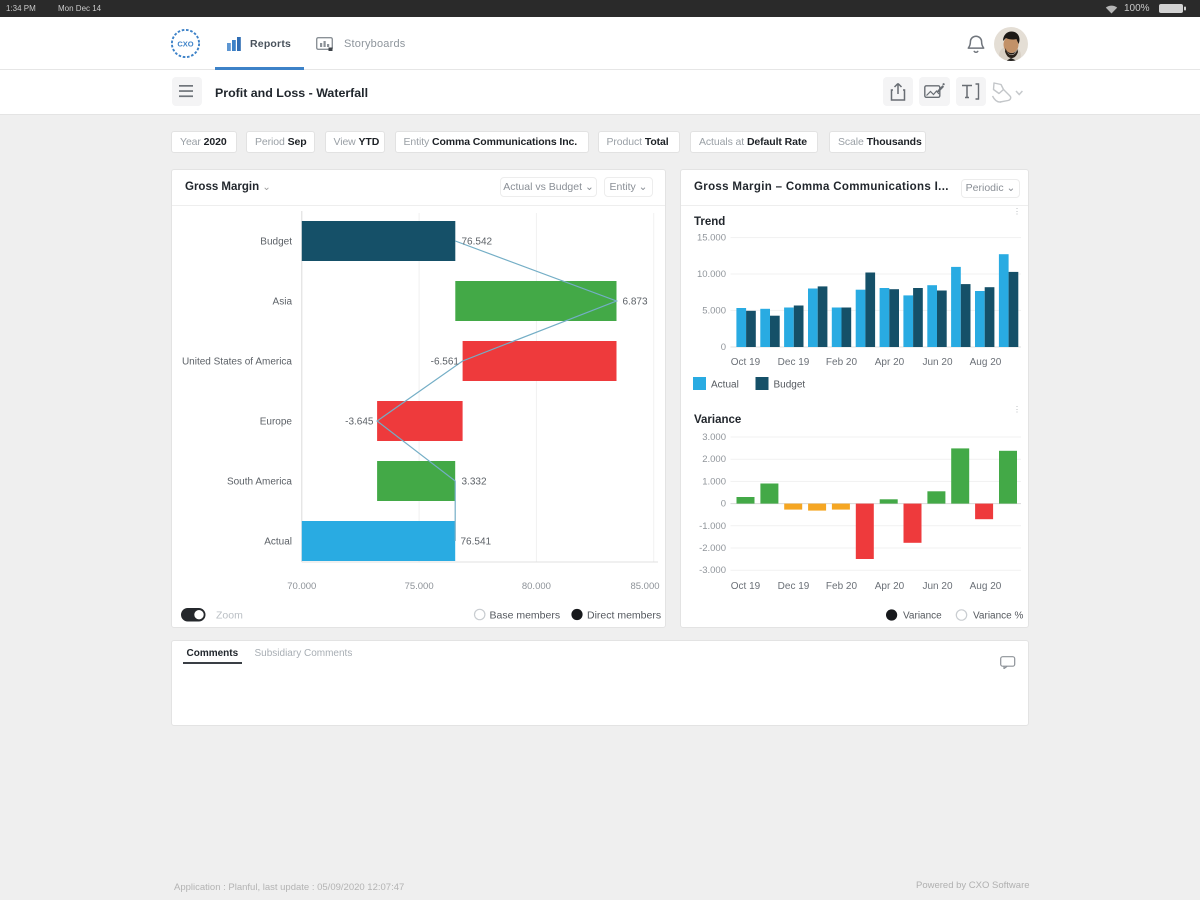 The height and width of the screenshot is (900, 1200). I want to click on svg-text: -1.000, so click(712, 526).